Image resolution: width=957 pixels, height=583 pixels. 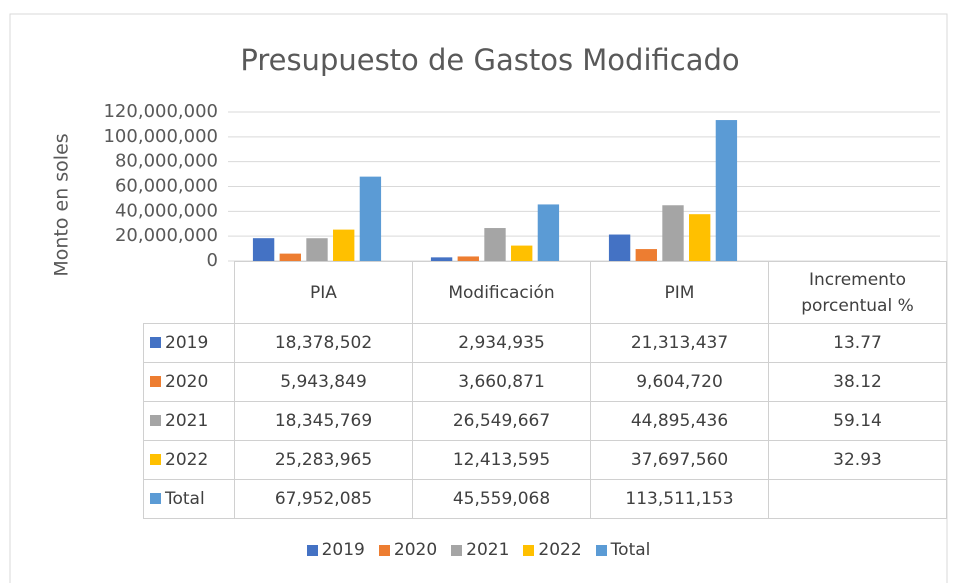 I want to click on table-row: 2022 25,283,965 12,413,595 37,697,560 32.93, so click(x=545, y=460).